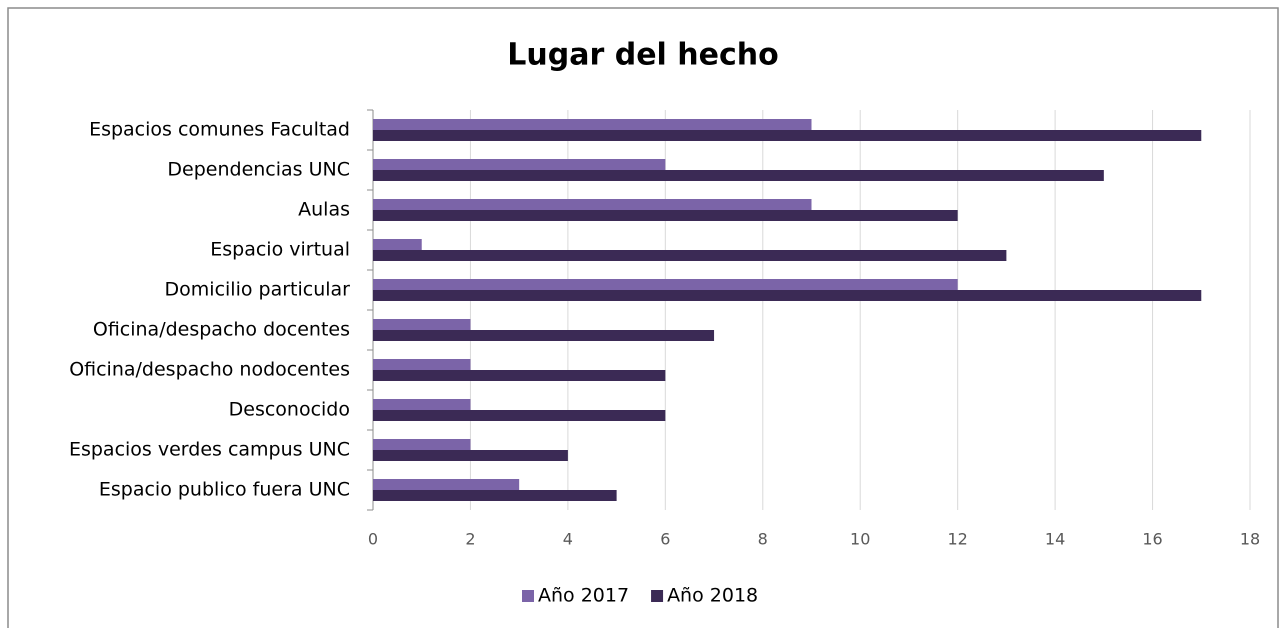  What do you see at coordinates (209, 450) in the screenshot?
I see `y-tick-label: Espacios verdes campus UNC` at bounding box center [209, 450].